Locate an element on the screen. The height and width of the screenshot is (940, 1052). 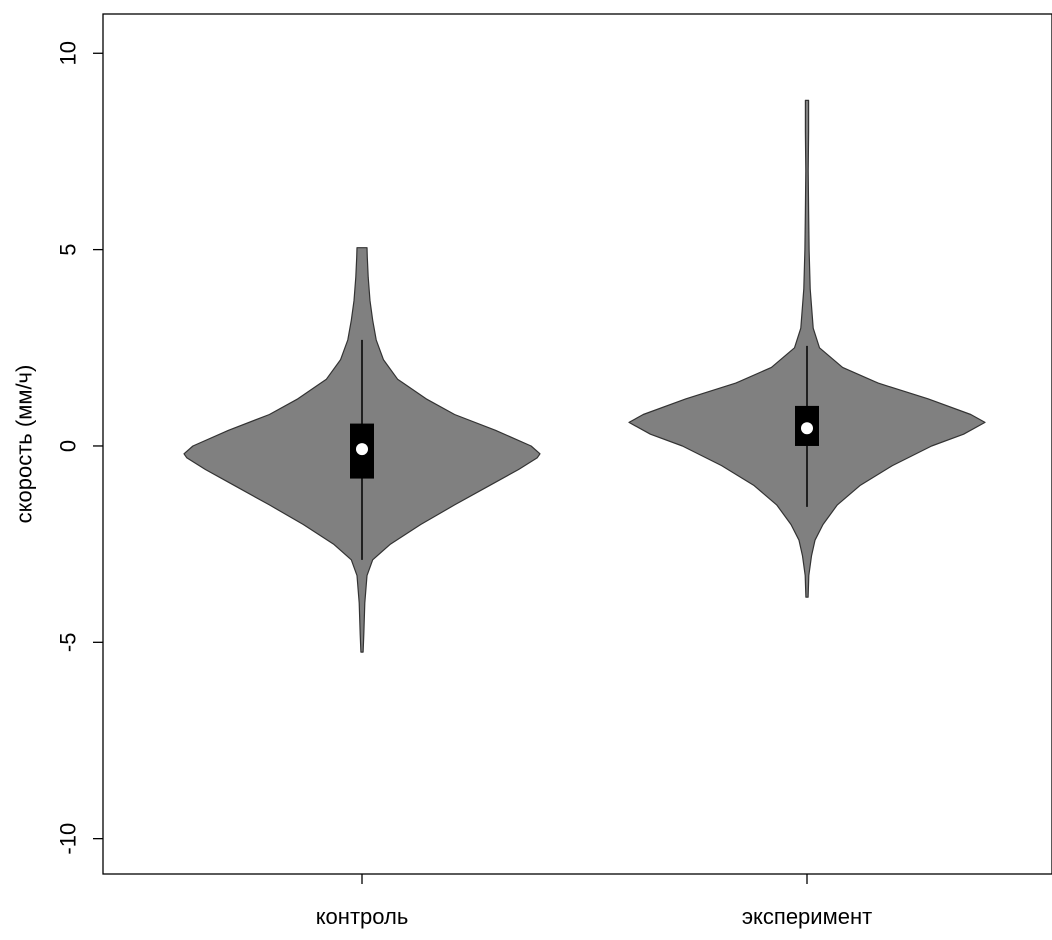
y-axis: -10 -5 0 5 10 is located at coordinates (79, 448).